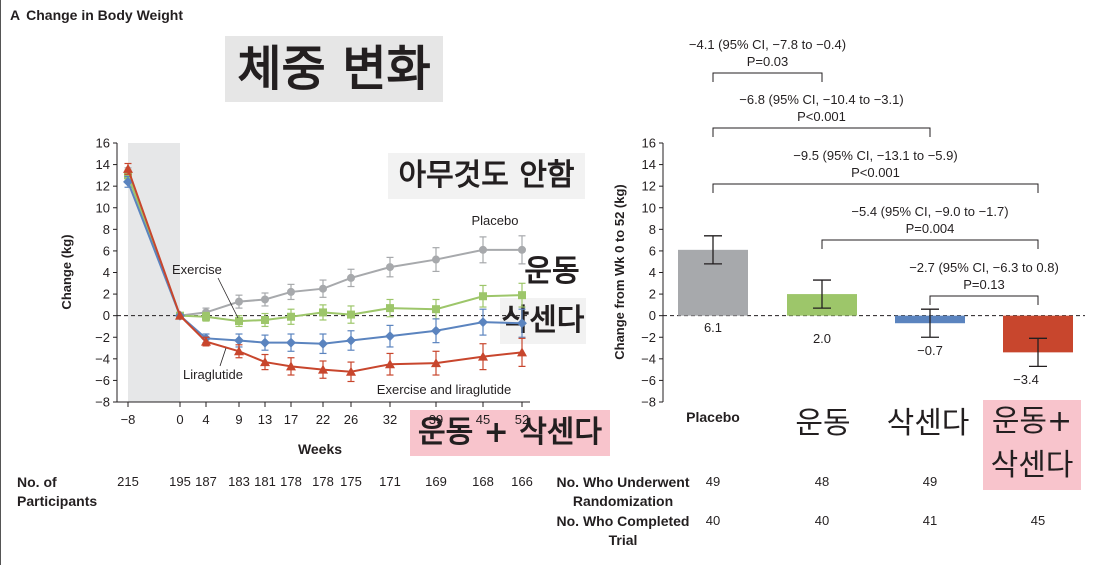 This screenshot has height=565, width=1094. What do you see at coordinates (1038, 520) in the screenshot?
I see `bar-table-value: 45` at bounding box center [1038, 520].